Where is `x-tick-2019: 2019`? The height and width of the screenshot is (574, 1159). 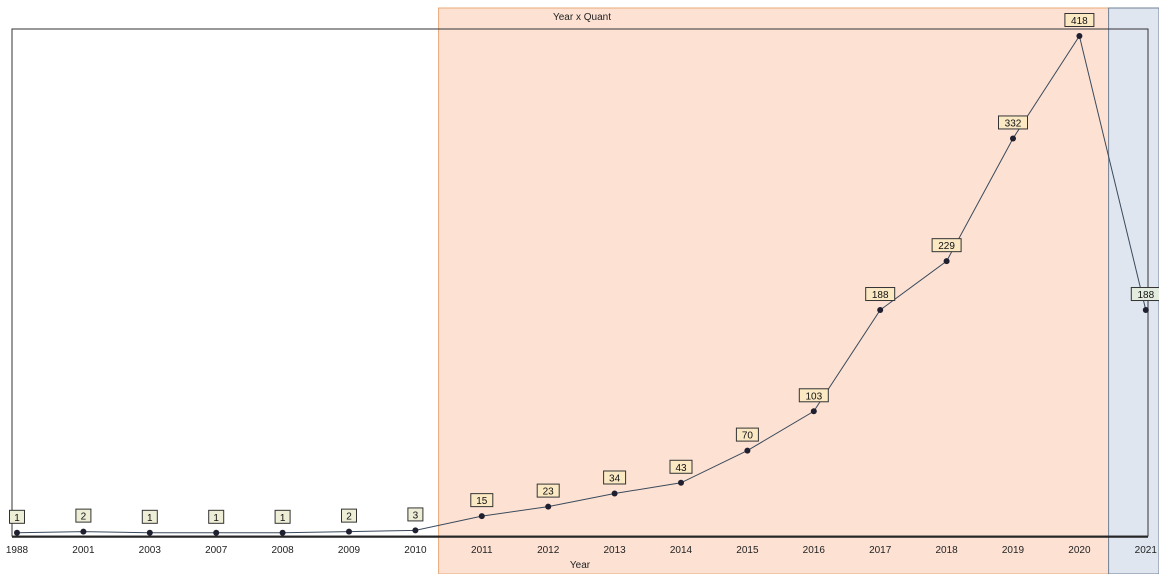 x-tick-2019: 2019 is located at coordinates (1013, 550).